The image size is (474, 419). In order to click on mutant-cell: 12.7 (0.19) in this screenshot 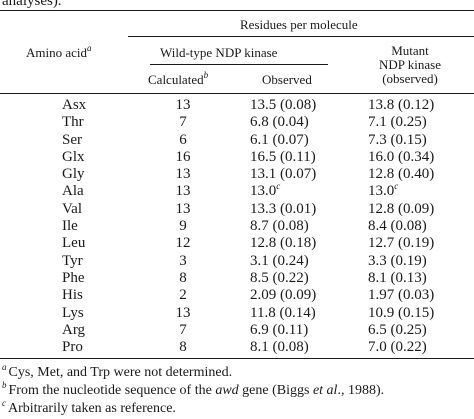, I will do `click(401, 243)`.